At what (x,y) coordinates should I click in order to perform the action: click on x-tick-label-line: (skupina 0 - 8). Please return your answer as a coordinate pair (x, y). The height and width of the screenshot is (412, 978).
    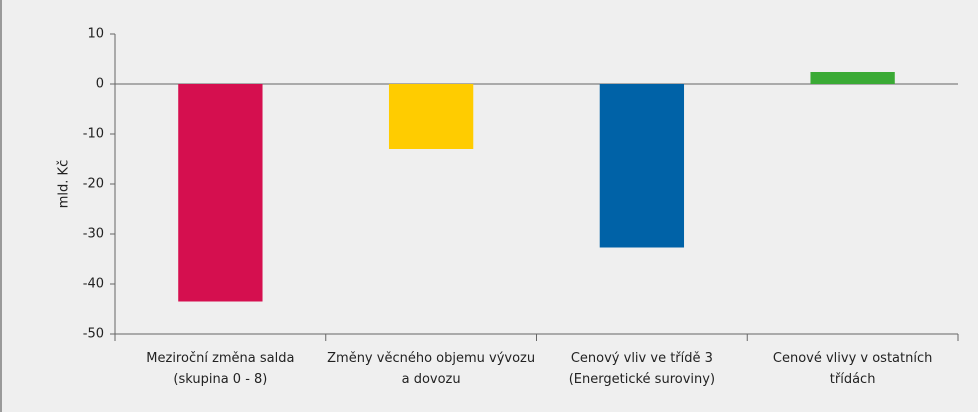
    Looking at the image, I should click on (220, 379).